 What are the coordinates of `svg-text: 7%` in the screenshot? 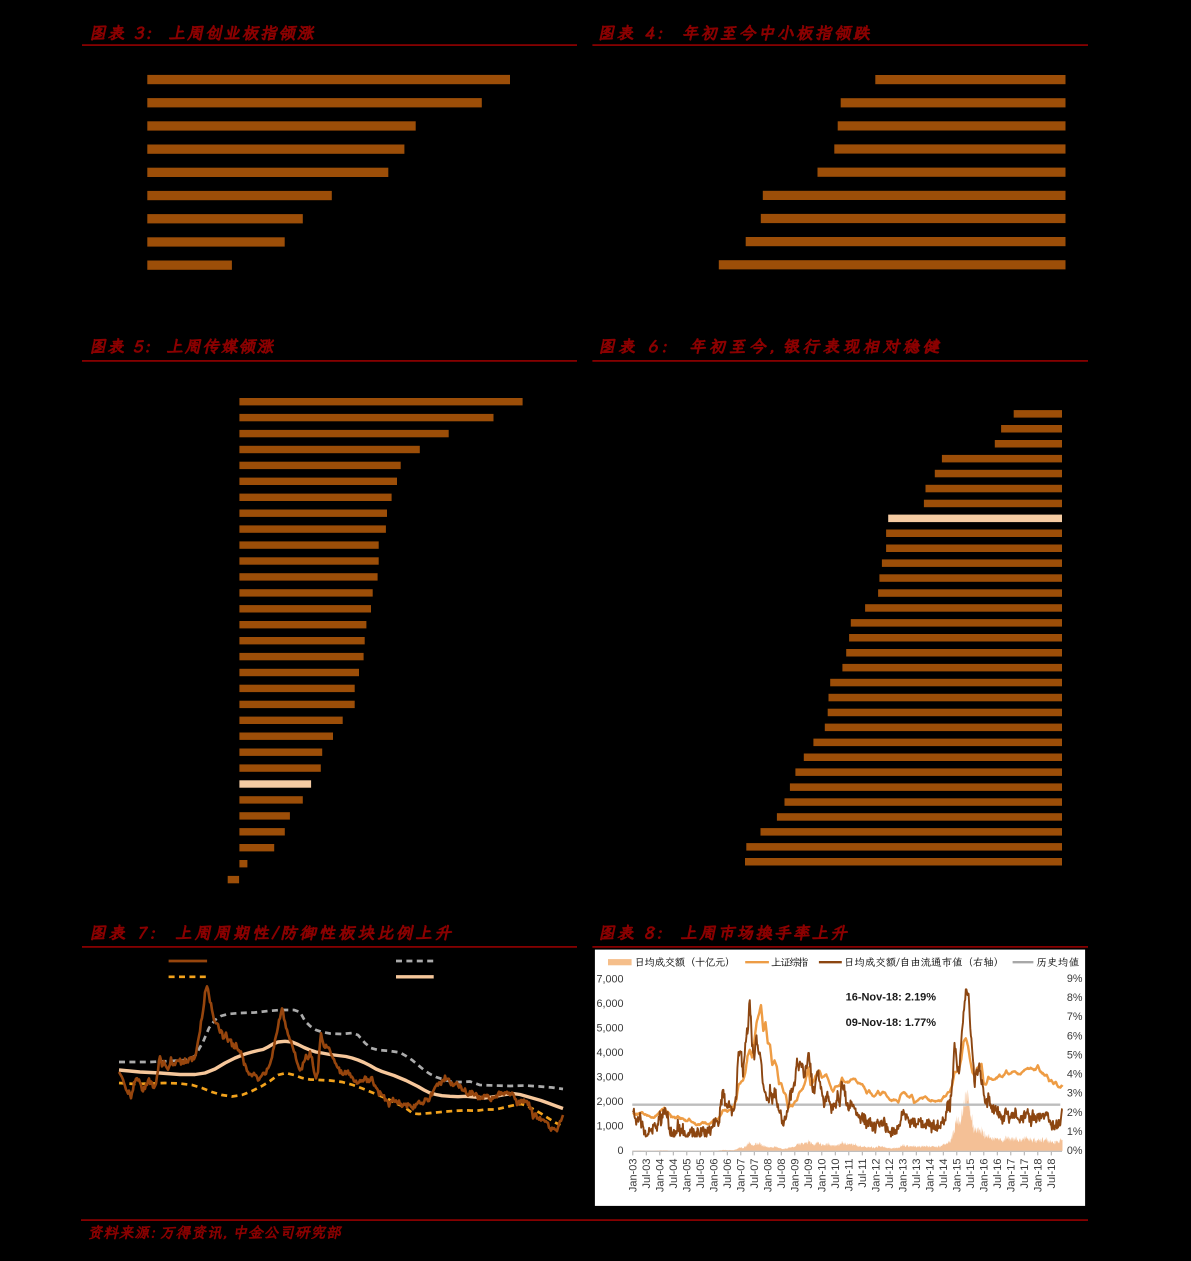 It's located at (1075, 1017).